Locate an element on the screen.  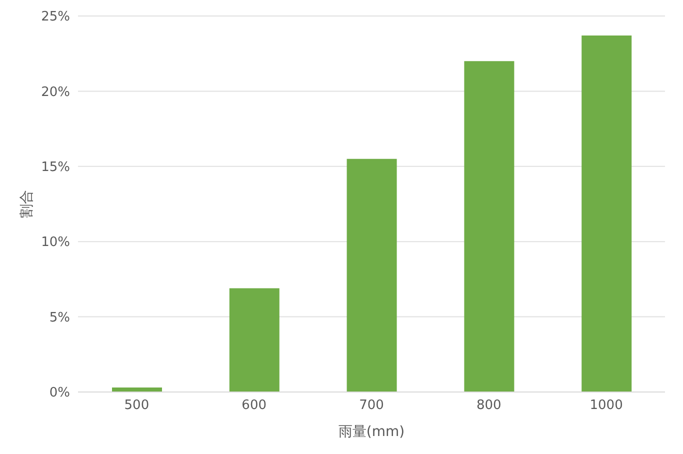
y-axis-title: 割合 is located at coordinates (26, 204).